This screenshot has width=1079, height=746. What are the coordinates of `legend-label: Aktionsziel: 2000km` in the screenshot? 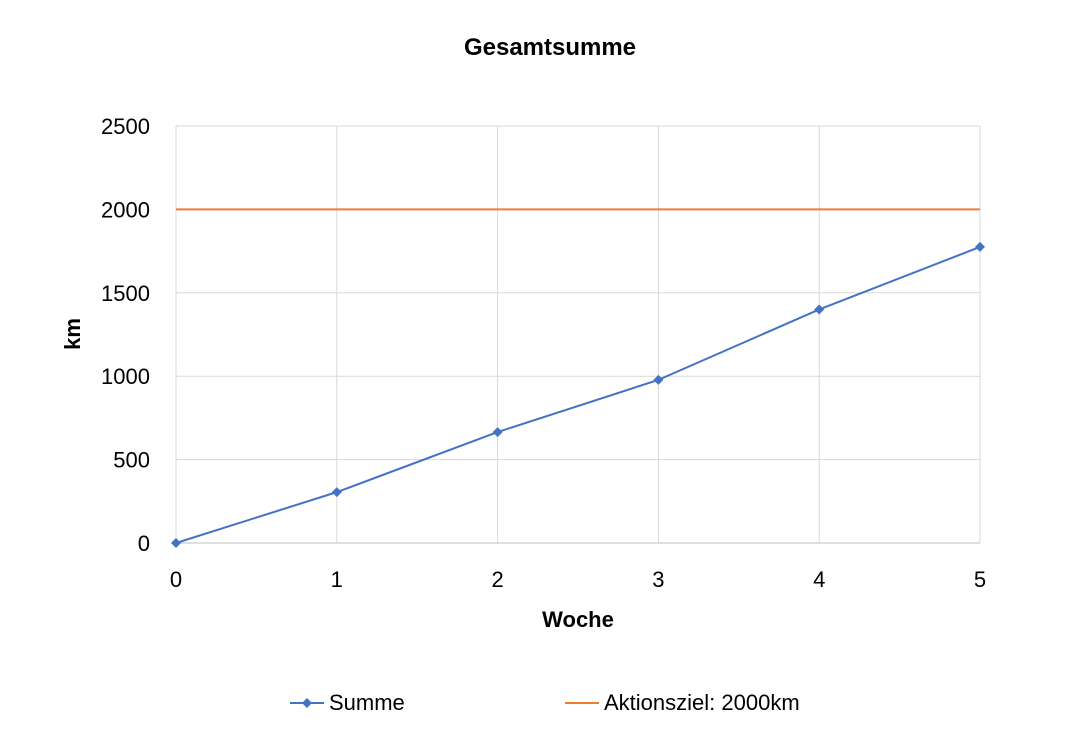 It's located at (702, 702).